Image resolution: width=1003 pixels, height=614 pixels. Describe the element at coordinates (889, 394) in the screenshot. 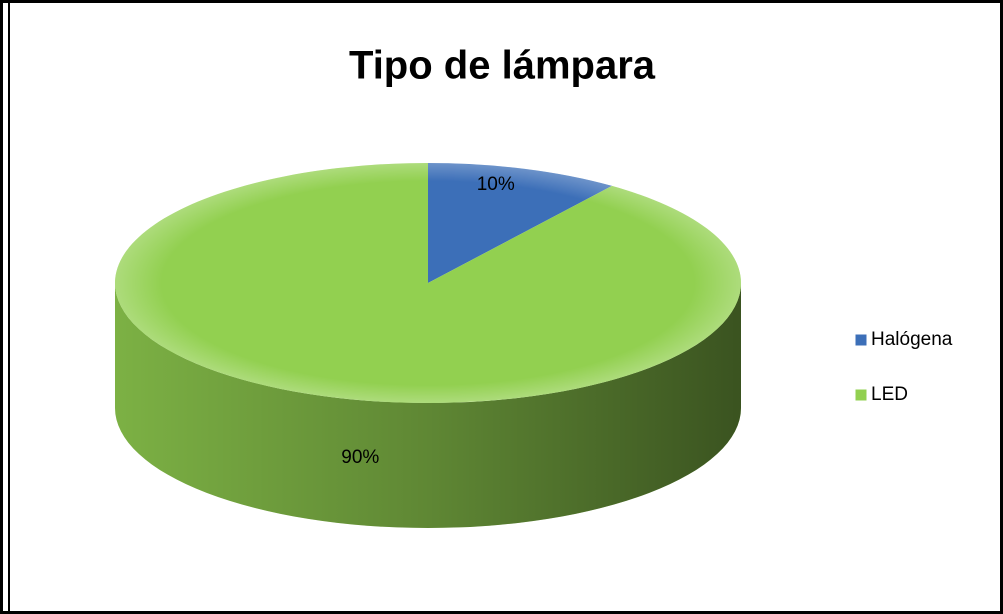

I see `legend-label: LED` at that location.